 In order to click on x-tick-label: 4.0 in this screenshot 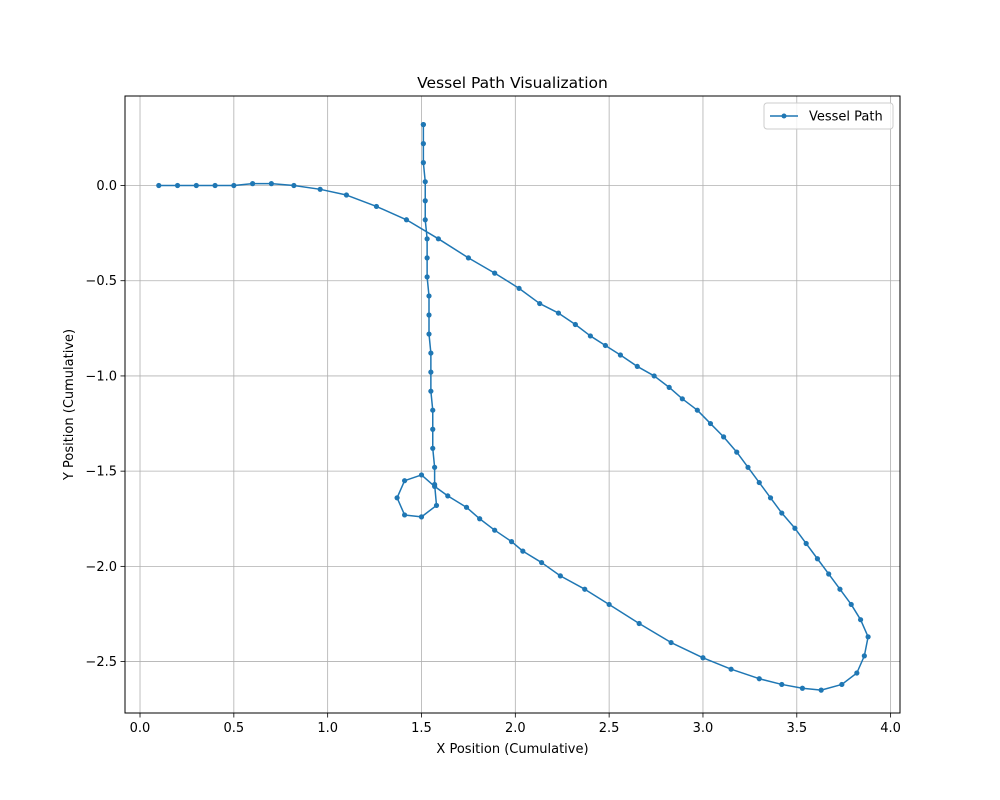, I will do `click(890, 728)`.